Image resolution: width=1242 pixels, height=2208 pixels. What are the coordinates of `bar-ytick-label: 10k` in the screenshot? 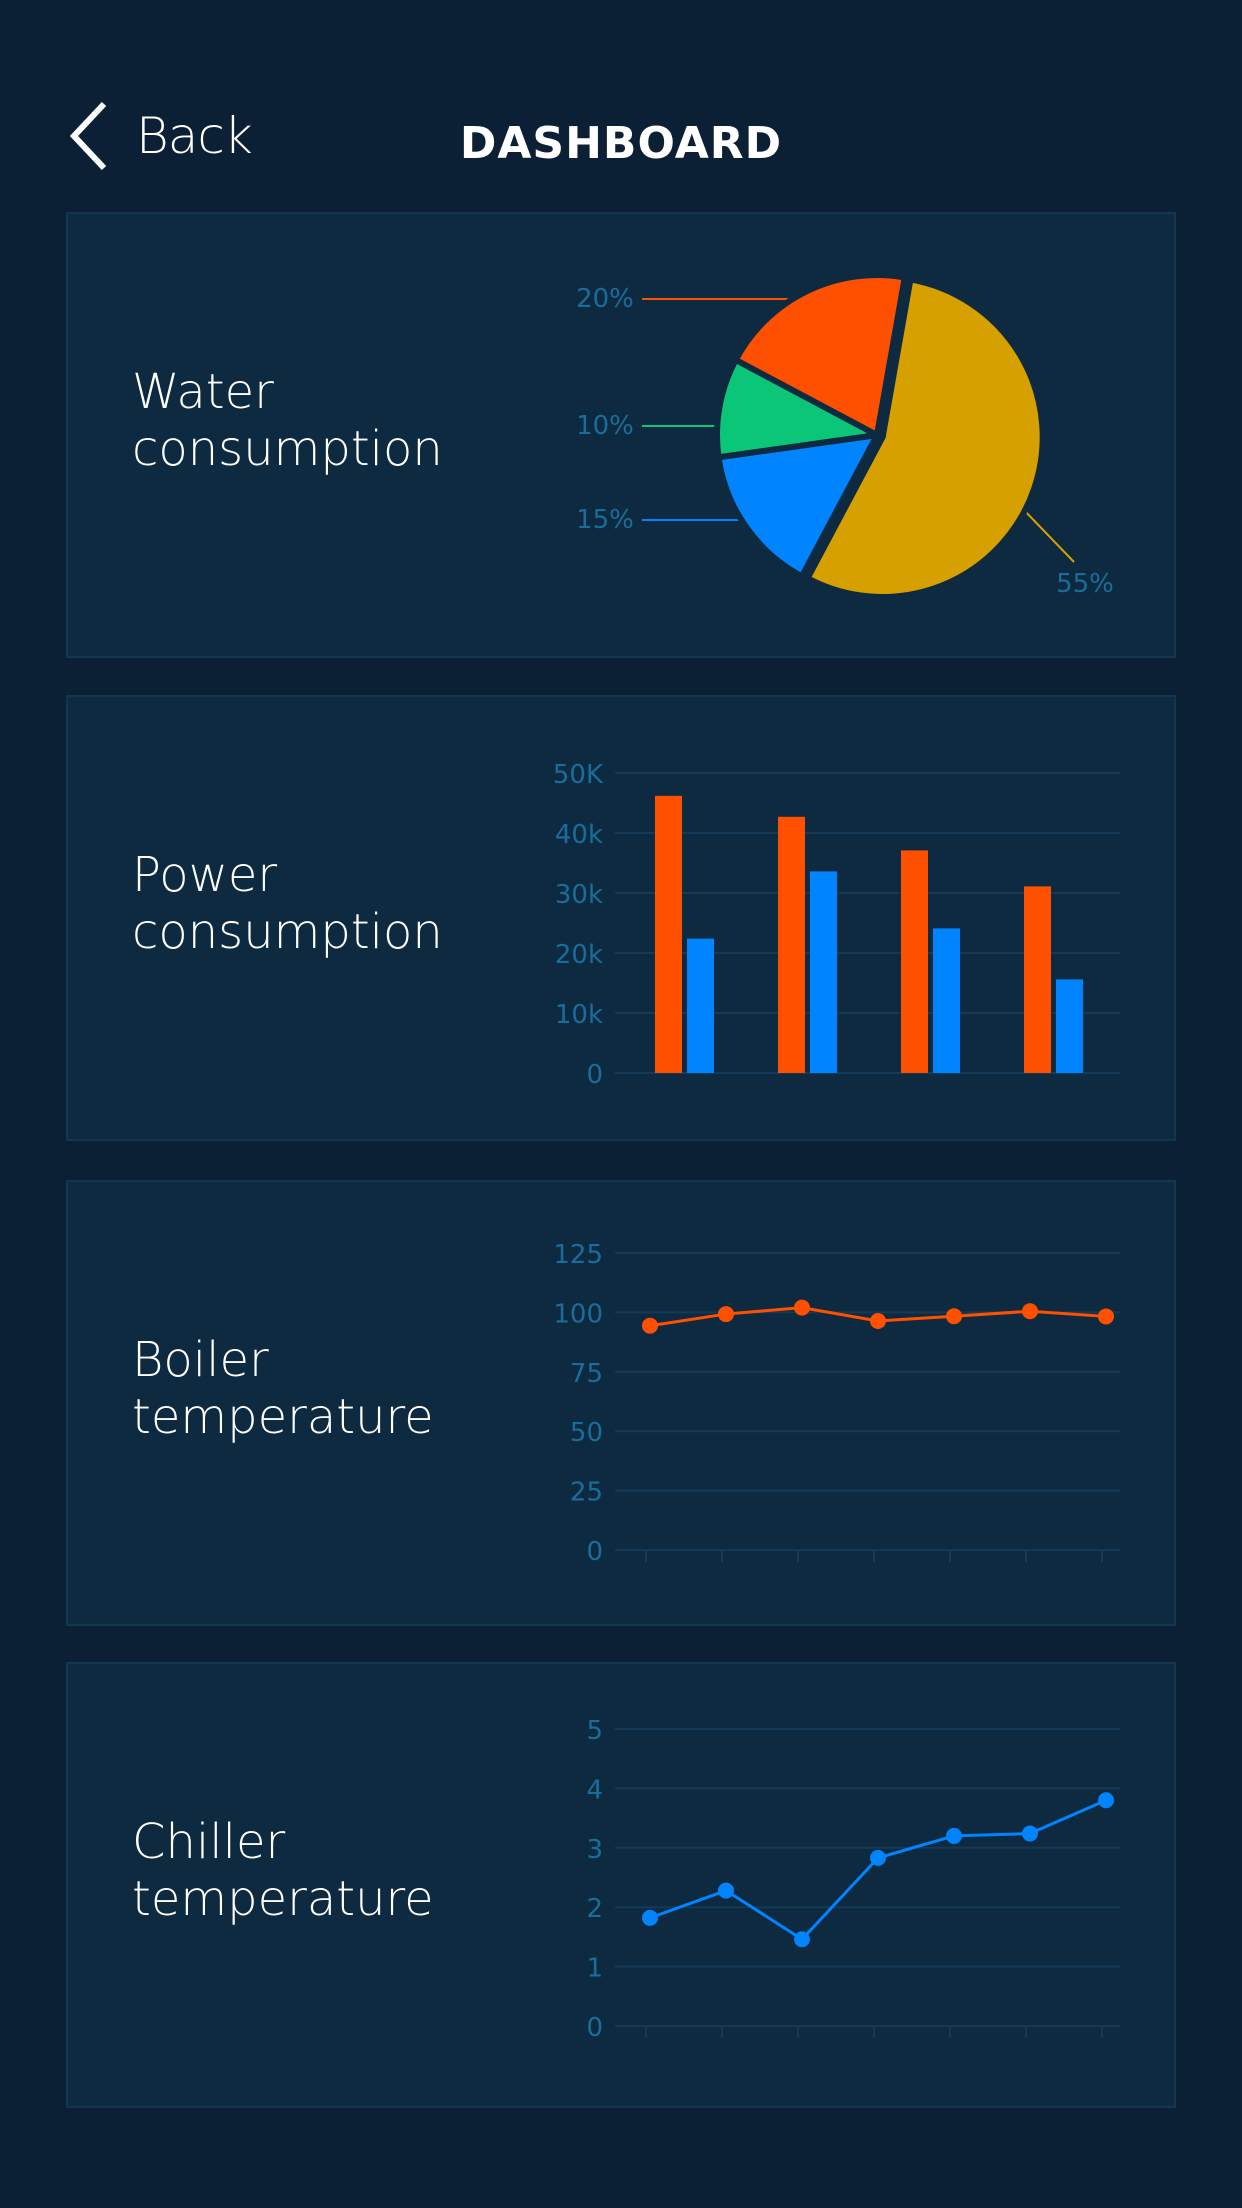 It's located at (579, 1015).